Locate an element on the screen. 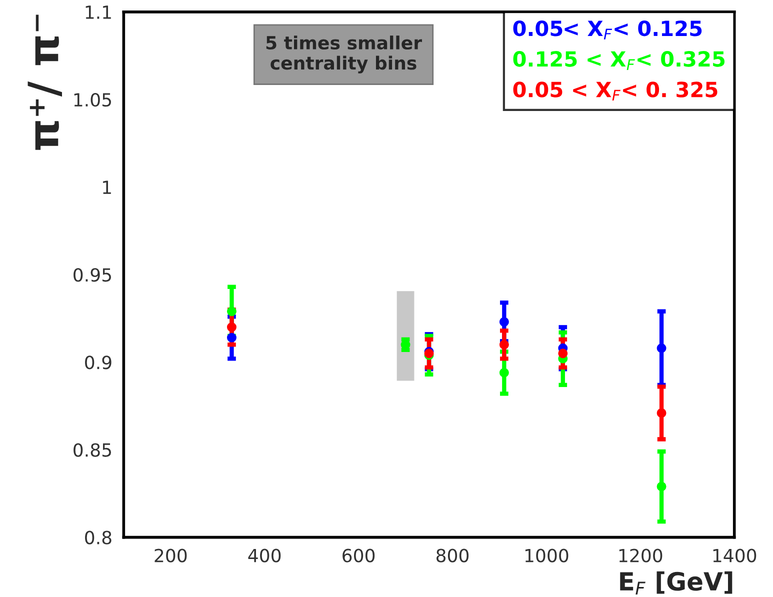  y-tick-label: 0.95 is located at coordinates (92, 275).